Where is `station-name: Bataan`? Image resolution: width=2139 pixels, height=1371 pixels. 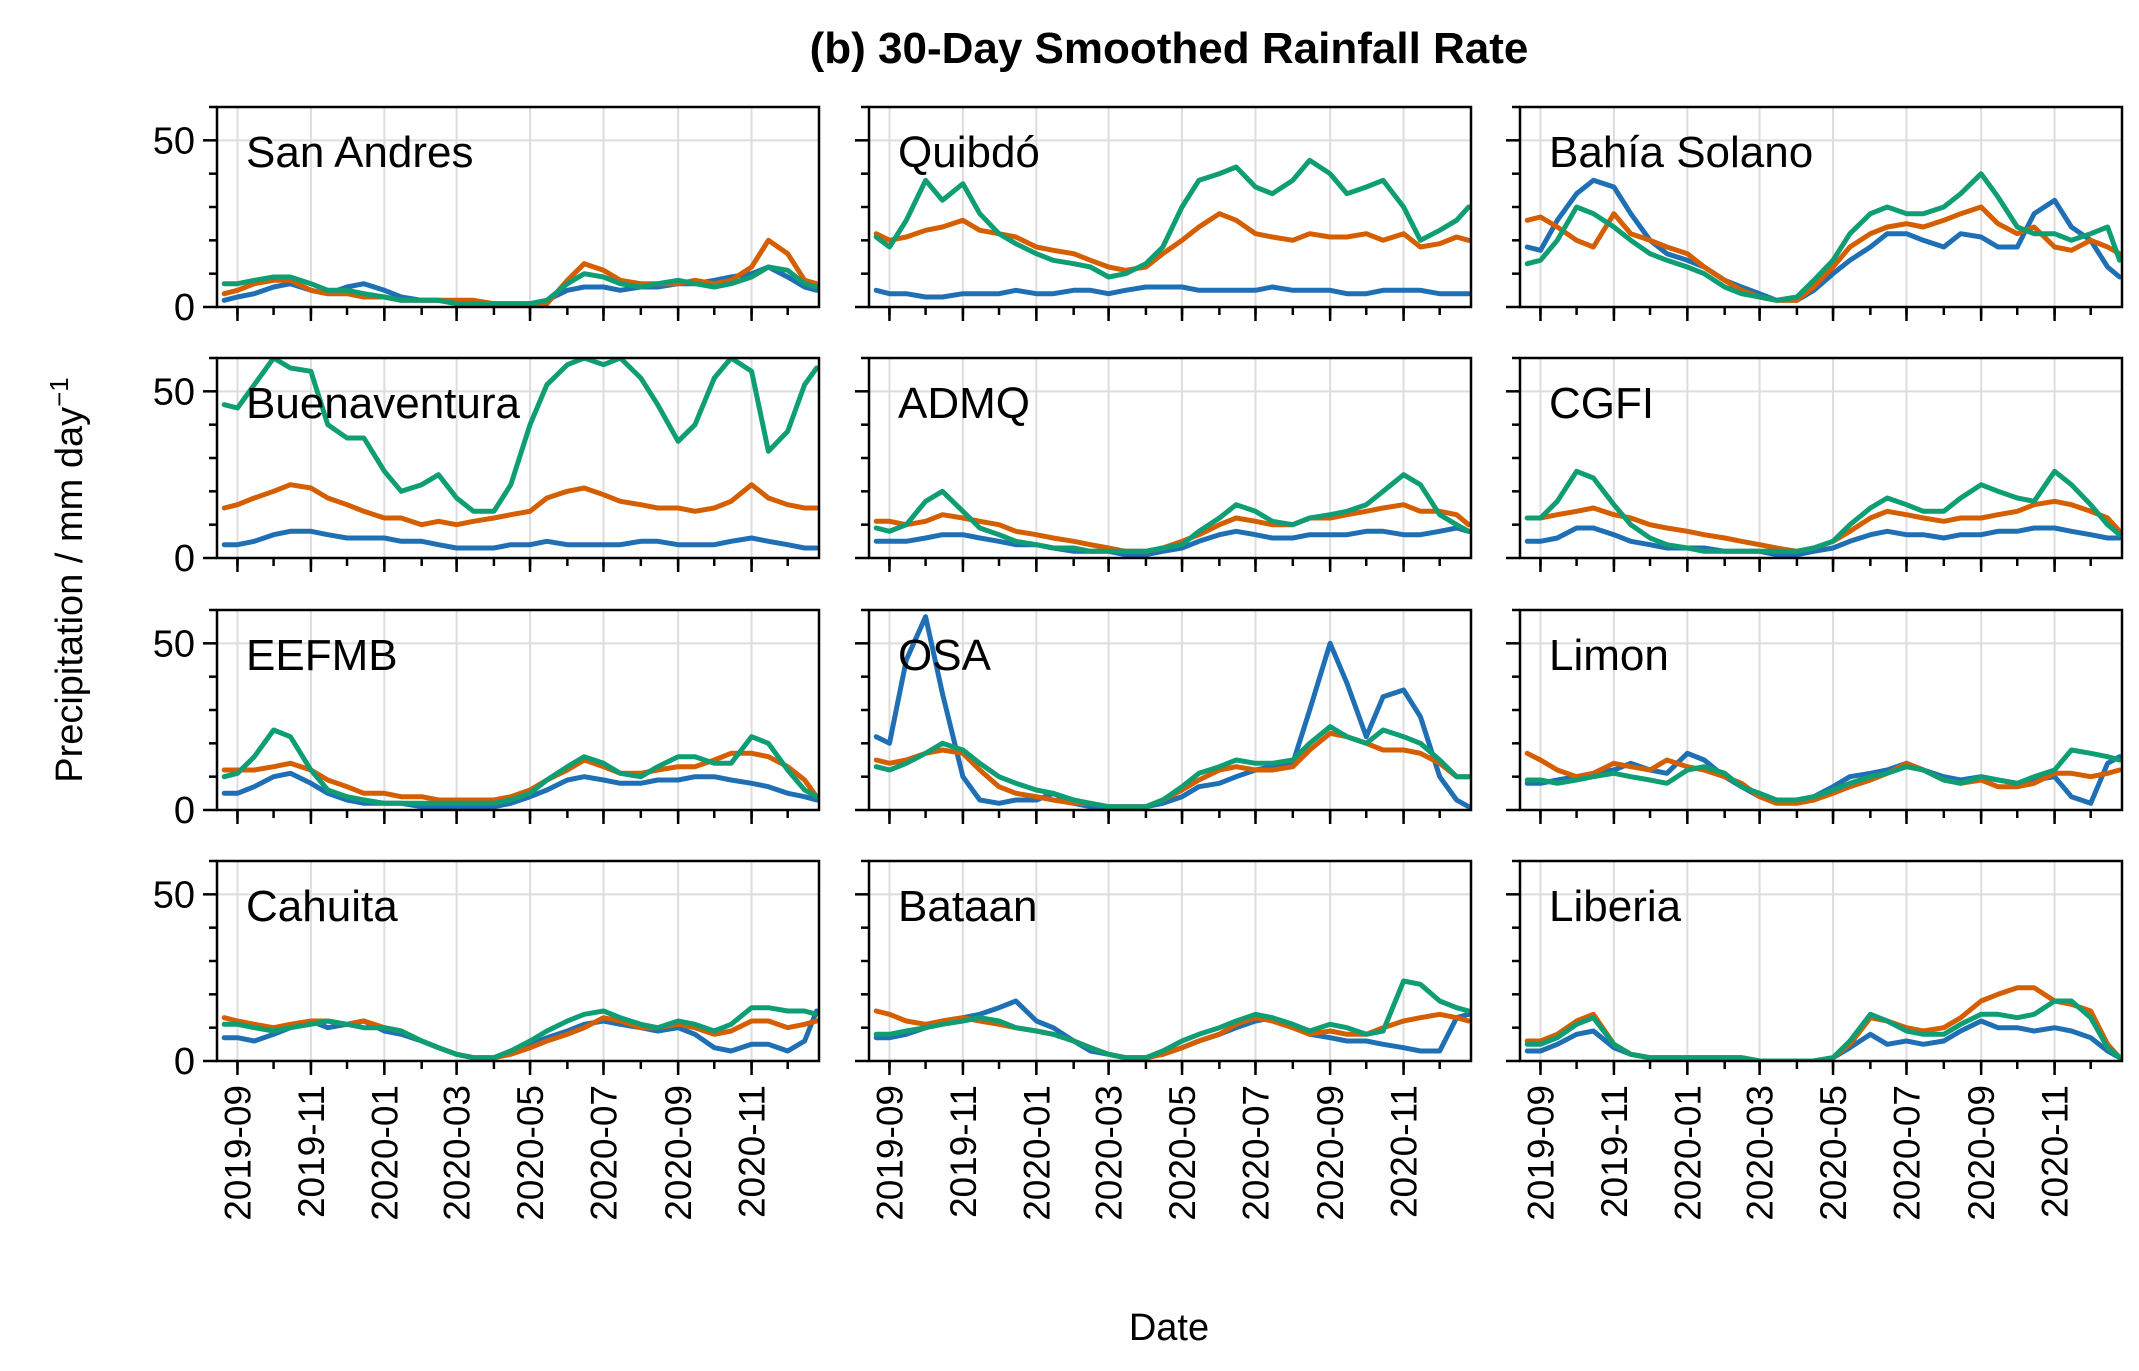
station-name: Bataan is located at coordinates (967, 906).